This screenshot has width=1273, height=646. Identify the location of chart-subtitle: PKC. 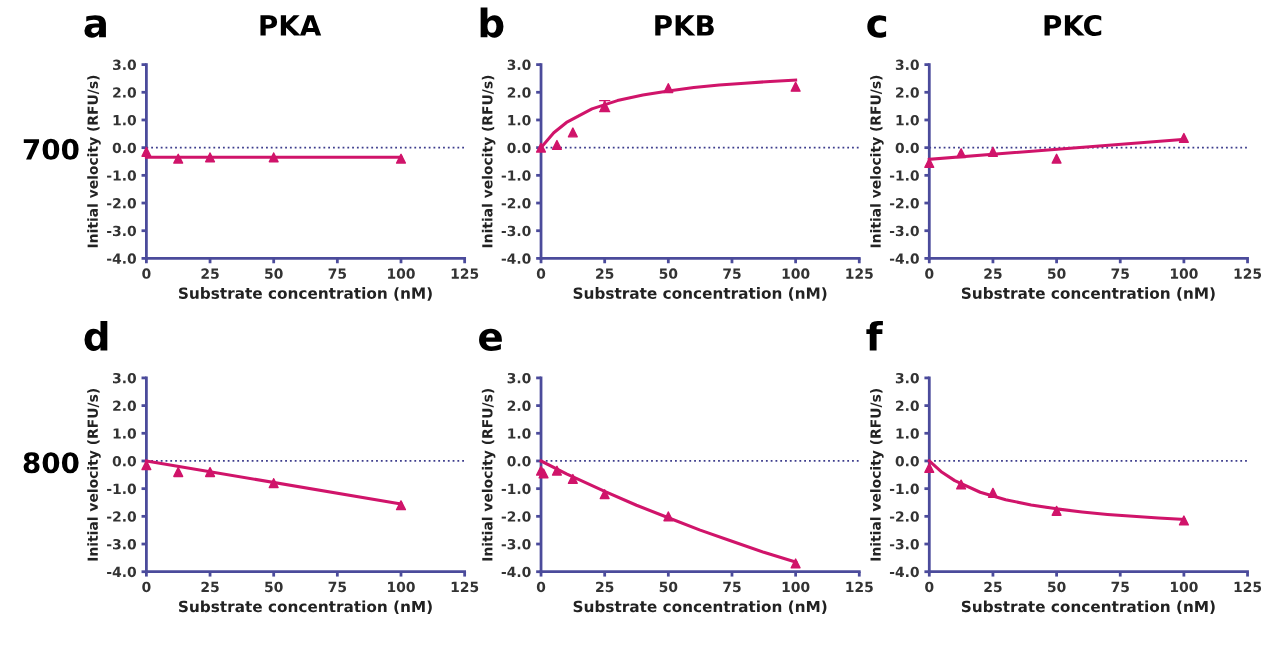
(1073, 25).